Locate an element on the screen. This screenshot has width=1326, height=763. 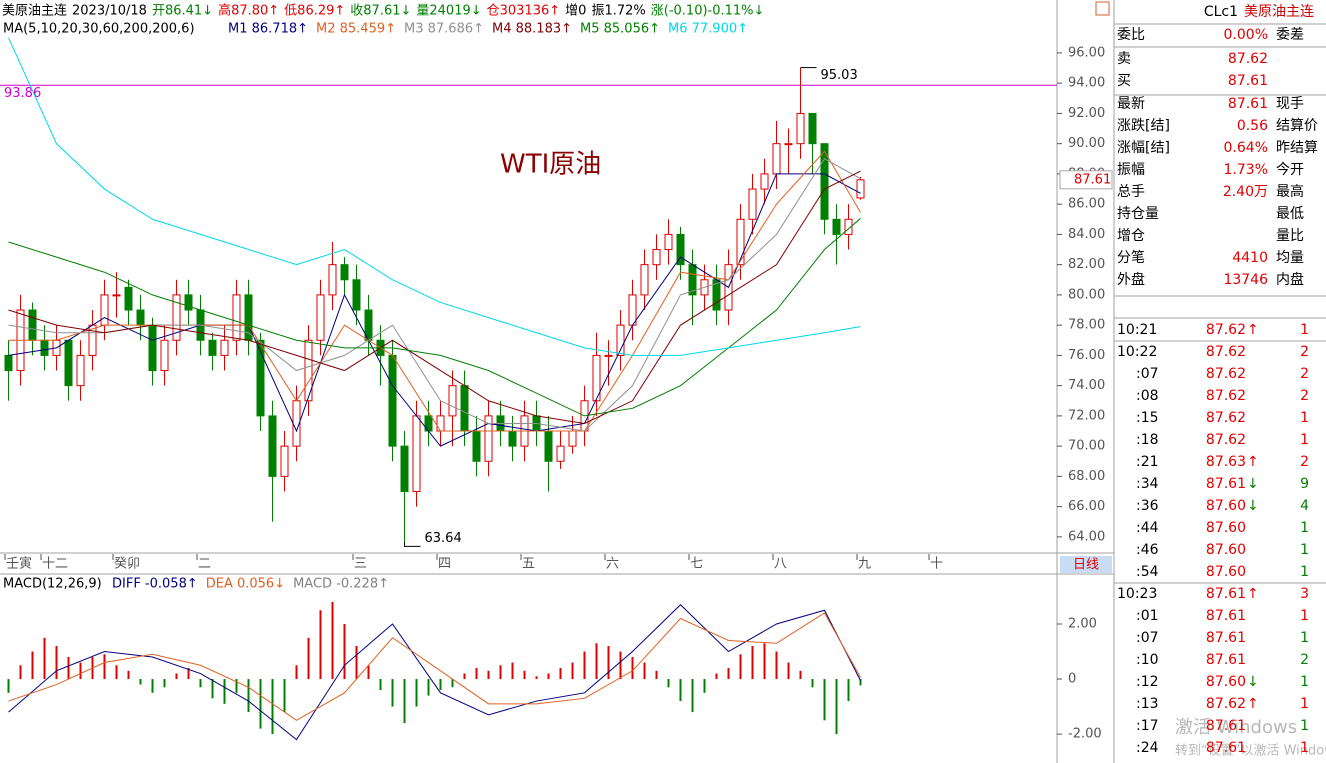
header-item: 高87.80↑ is located at coordinates (248, 11).